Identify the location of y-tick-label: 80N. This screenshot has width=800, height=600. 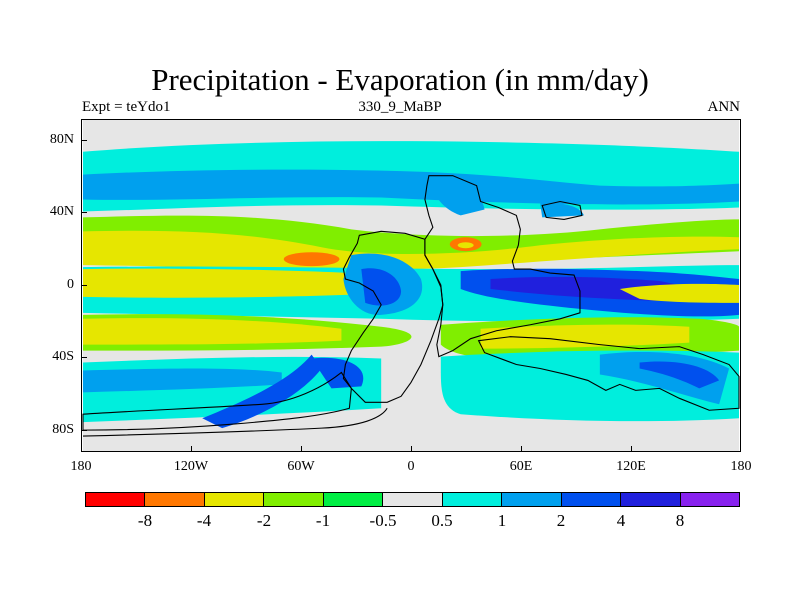
(61, 139).